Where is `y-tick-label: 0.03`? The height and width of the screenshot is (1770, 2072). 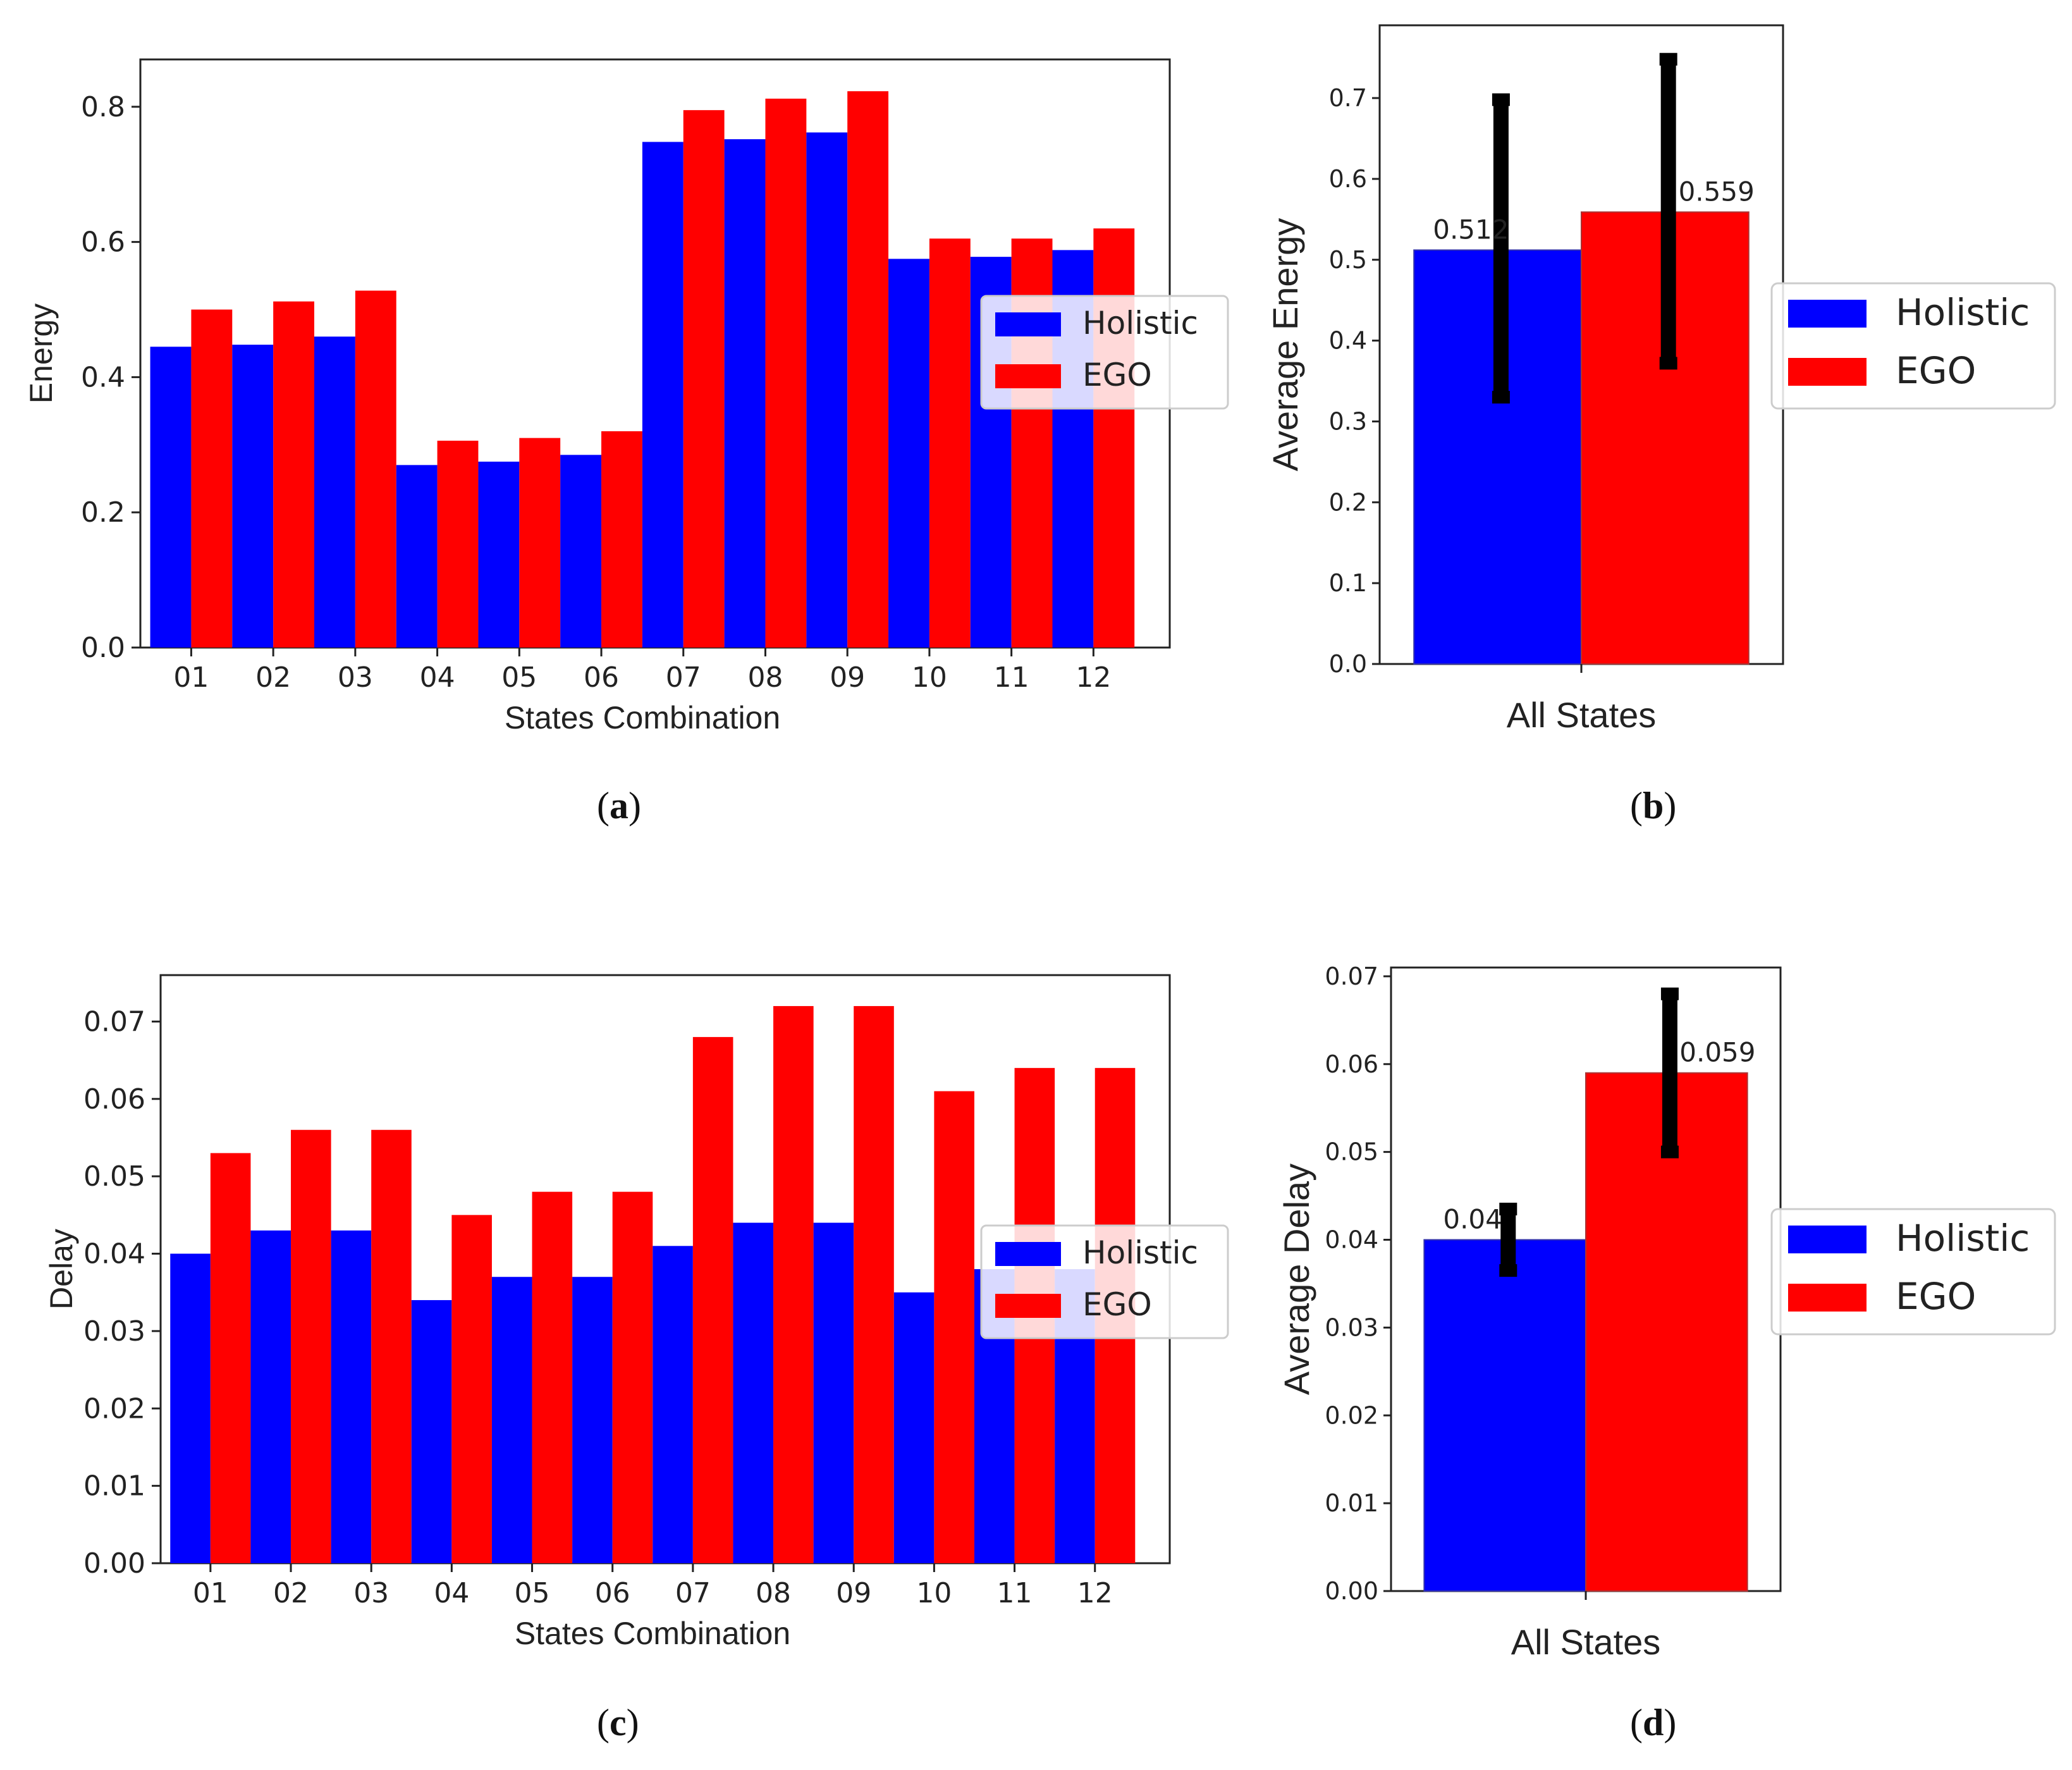
y-tick-label: 0.03 is located at coordinates (114, 1332).